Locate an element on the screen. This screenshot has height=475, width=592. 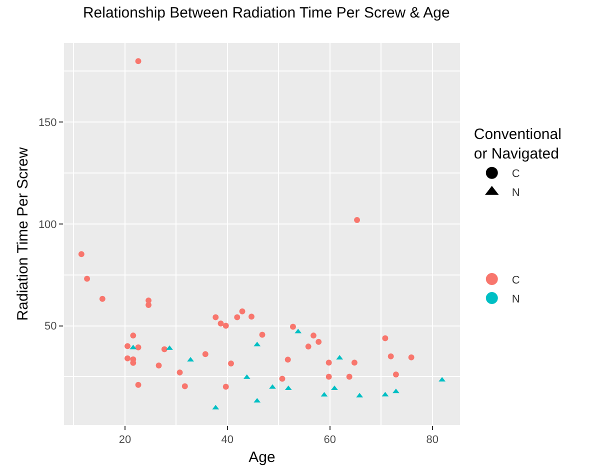
legend-label: C is located at coordinates (516, 280).